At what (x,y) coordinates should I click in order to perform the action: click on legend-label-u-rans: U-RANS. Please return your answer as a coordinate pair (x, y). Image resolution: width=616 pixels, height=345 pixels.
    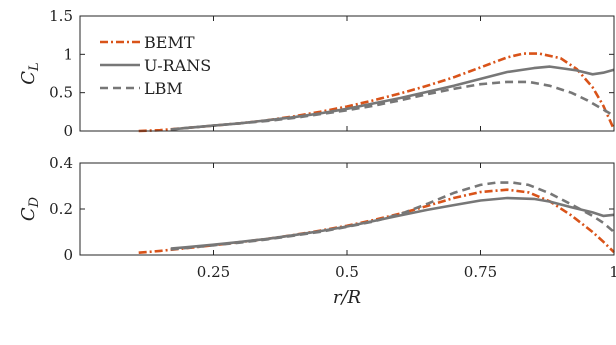
    Looking at the image, I should click on (177, 65).